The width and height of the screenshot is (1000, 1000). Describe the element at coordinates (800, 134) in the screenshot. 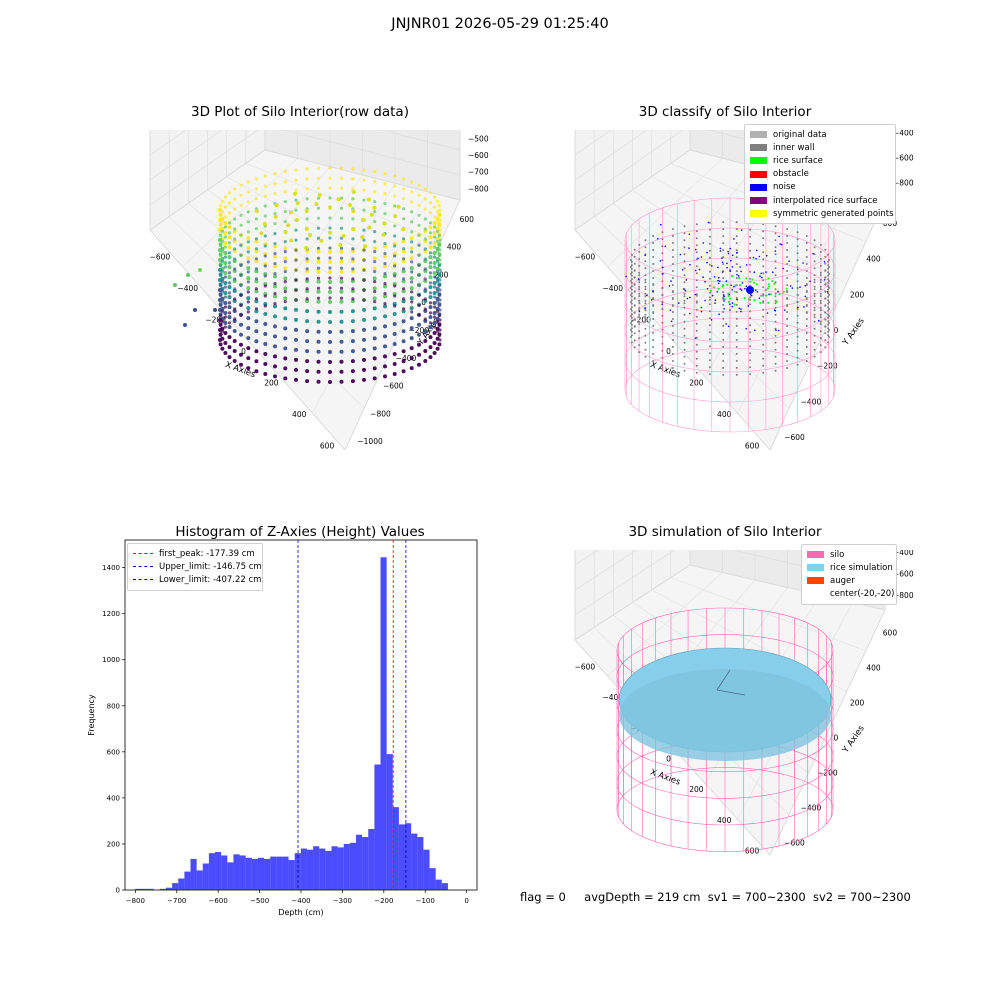

I see `legend-label: original data` at that location.